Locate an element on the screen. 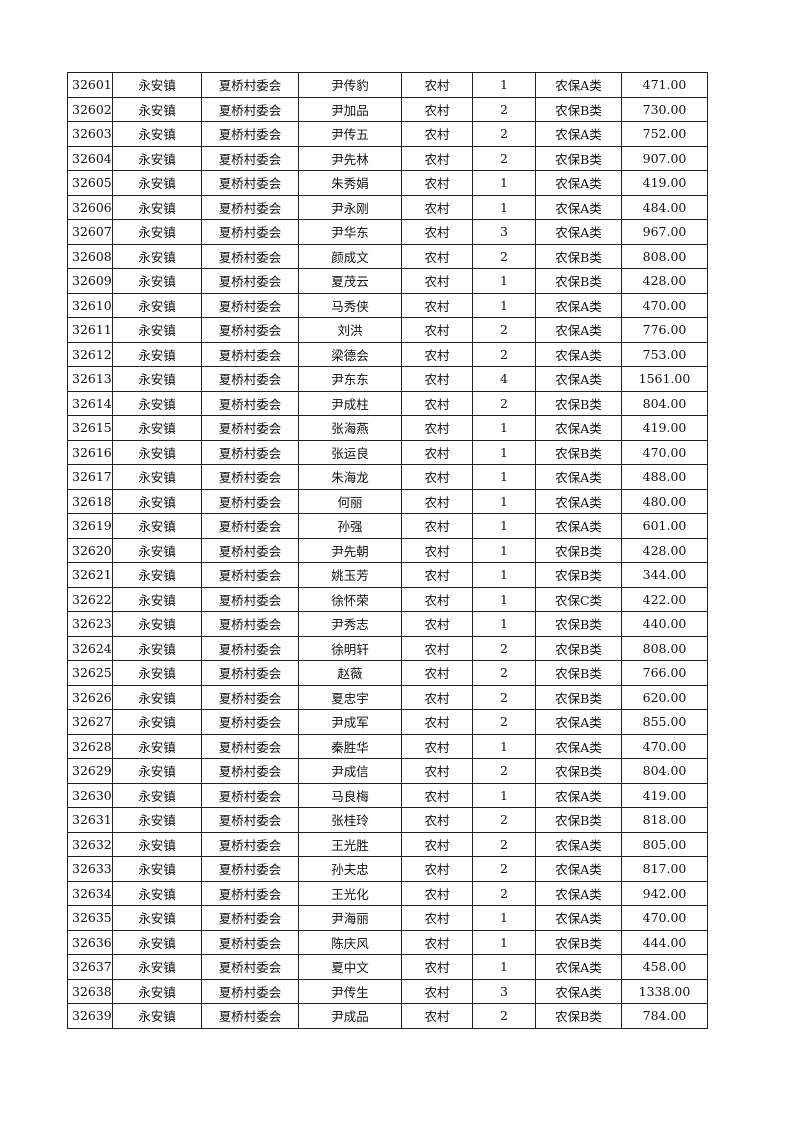 This screenshot has width=793, height=1122. table-row: 32625 永安镇 夏桥村委会 赵薇 农村 2 农保B类 766.00 is located at coordinates (387, 673).